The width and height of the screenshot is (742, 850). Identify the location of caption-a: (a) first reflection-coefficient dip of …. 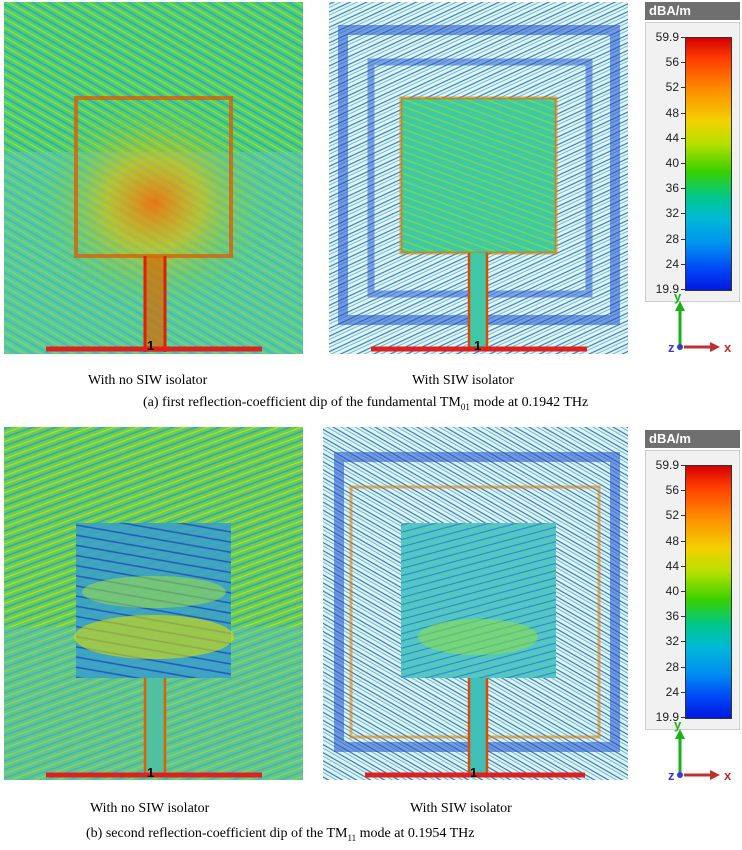
(366, 403).